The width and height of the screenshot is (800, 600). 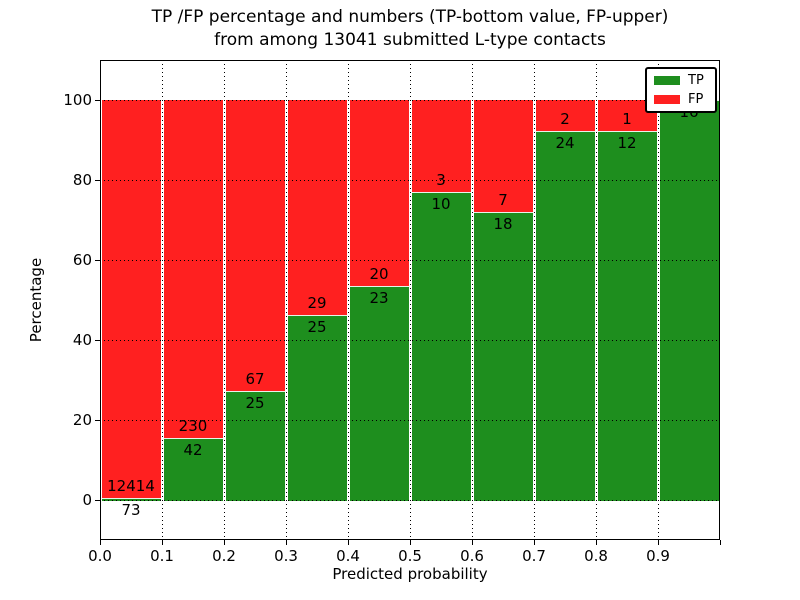 I want to click on x-tick-label: 0.5, so click(x=410, y=556).